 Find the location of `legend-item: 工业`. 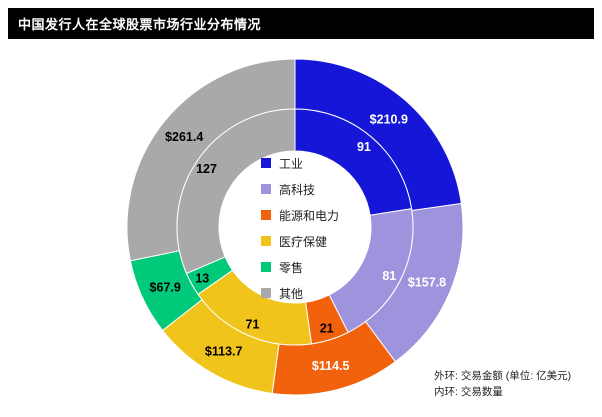

legend-item: 工业 is located at coordinates (316, 163).